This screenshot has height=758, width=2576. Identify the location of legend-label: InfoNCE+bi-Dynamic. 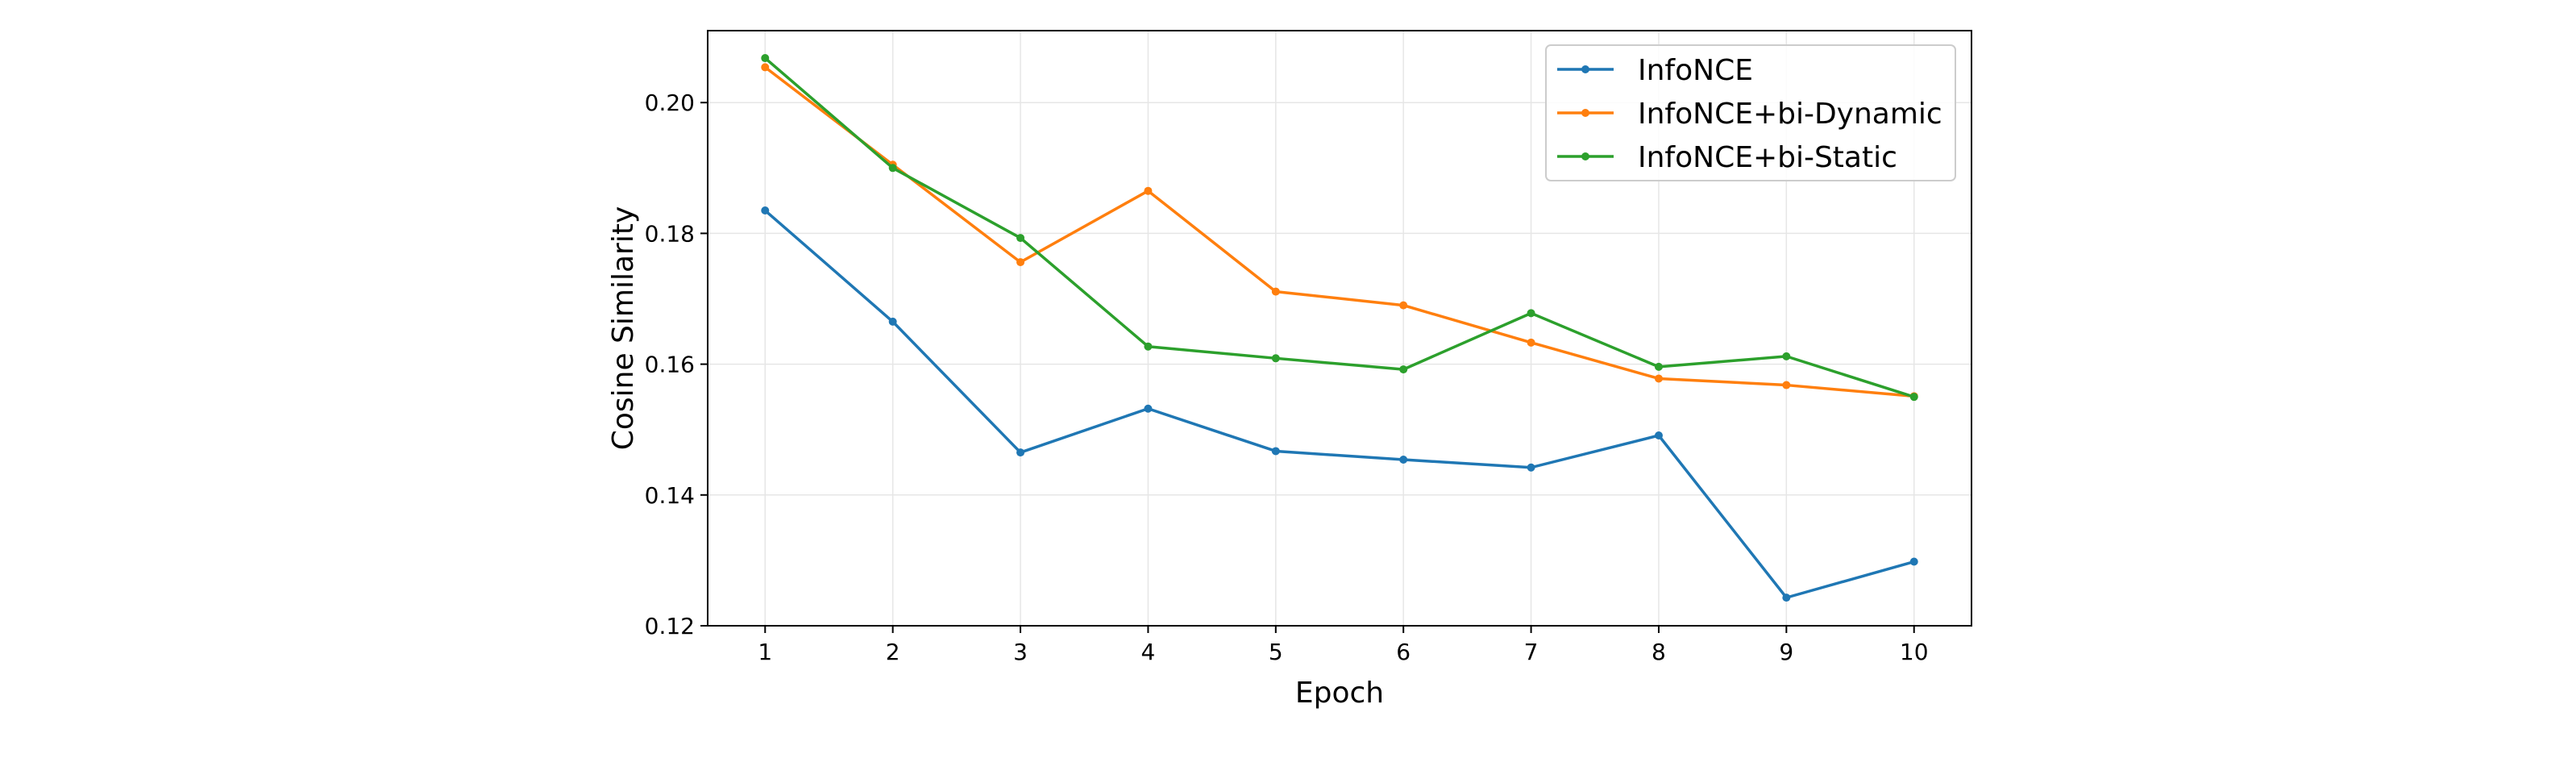
(1790, 114).